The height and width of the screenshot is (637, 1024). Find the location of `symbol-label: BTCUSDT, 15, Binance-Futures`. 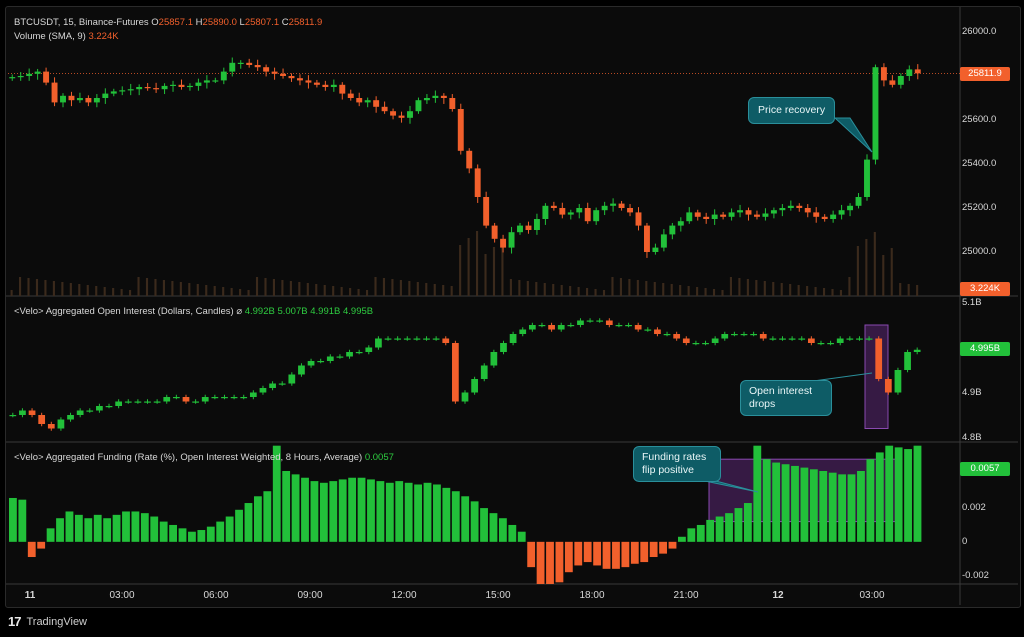

symbol-label: BTCUSDT, 15, Binance-Futures is located at coordinates (81, 22).